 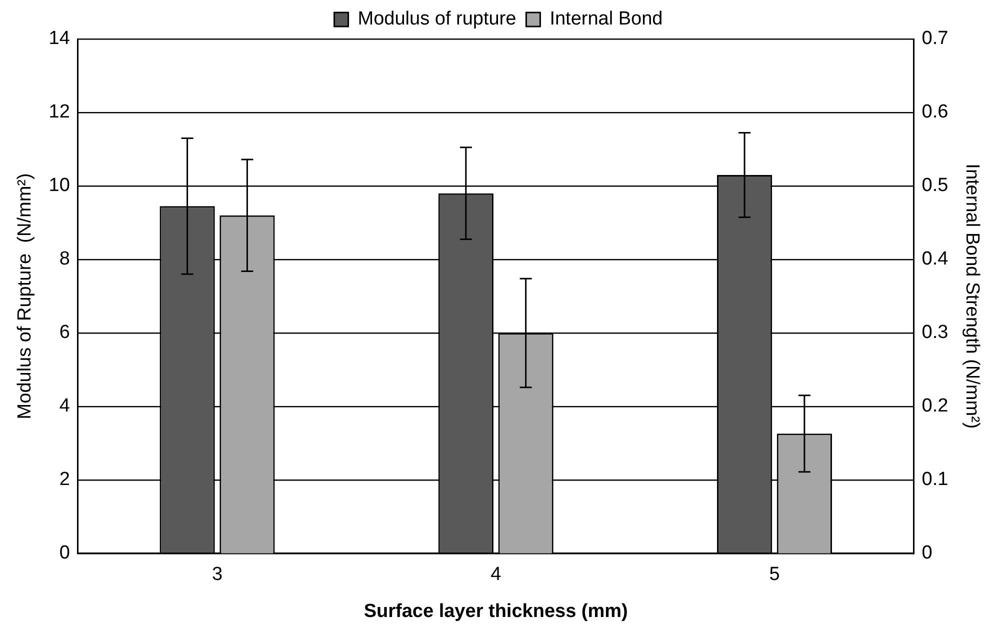 I want to click on y-tick-label: 14, so click(x=59, y=39).